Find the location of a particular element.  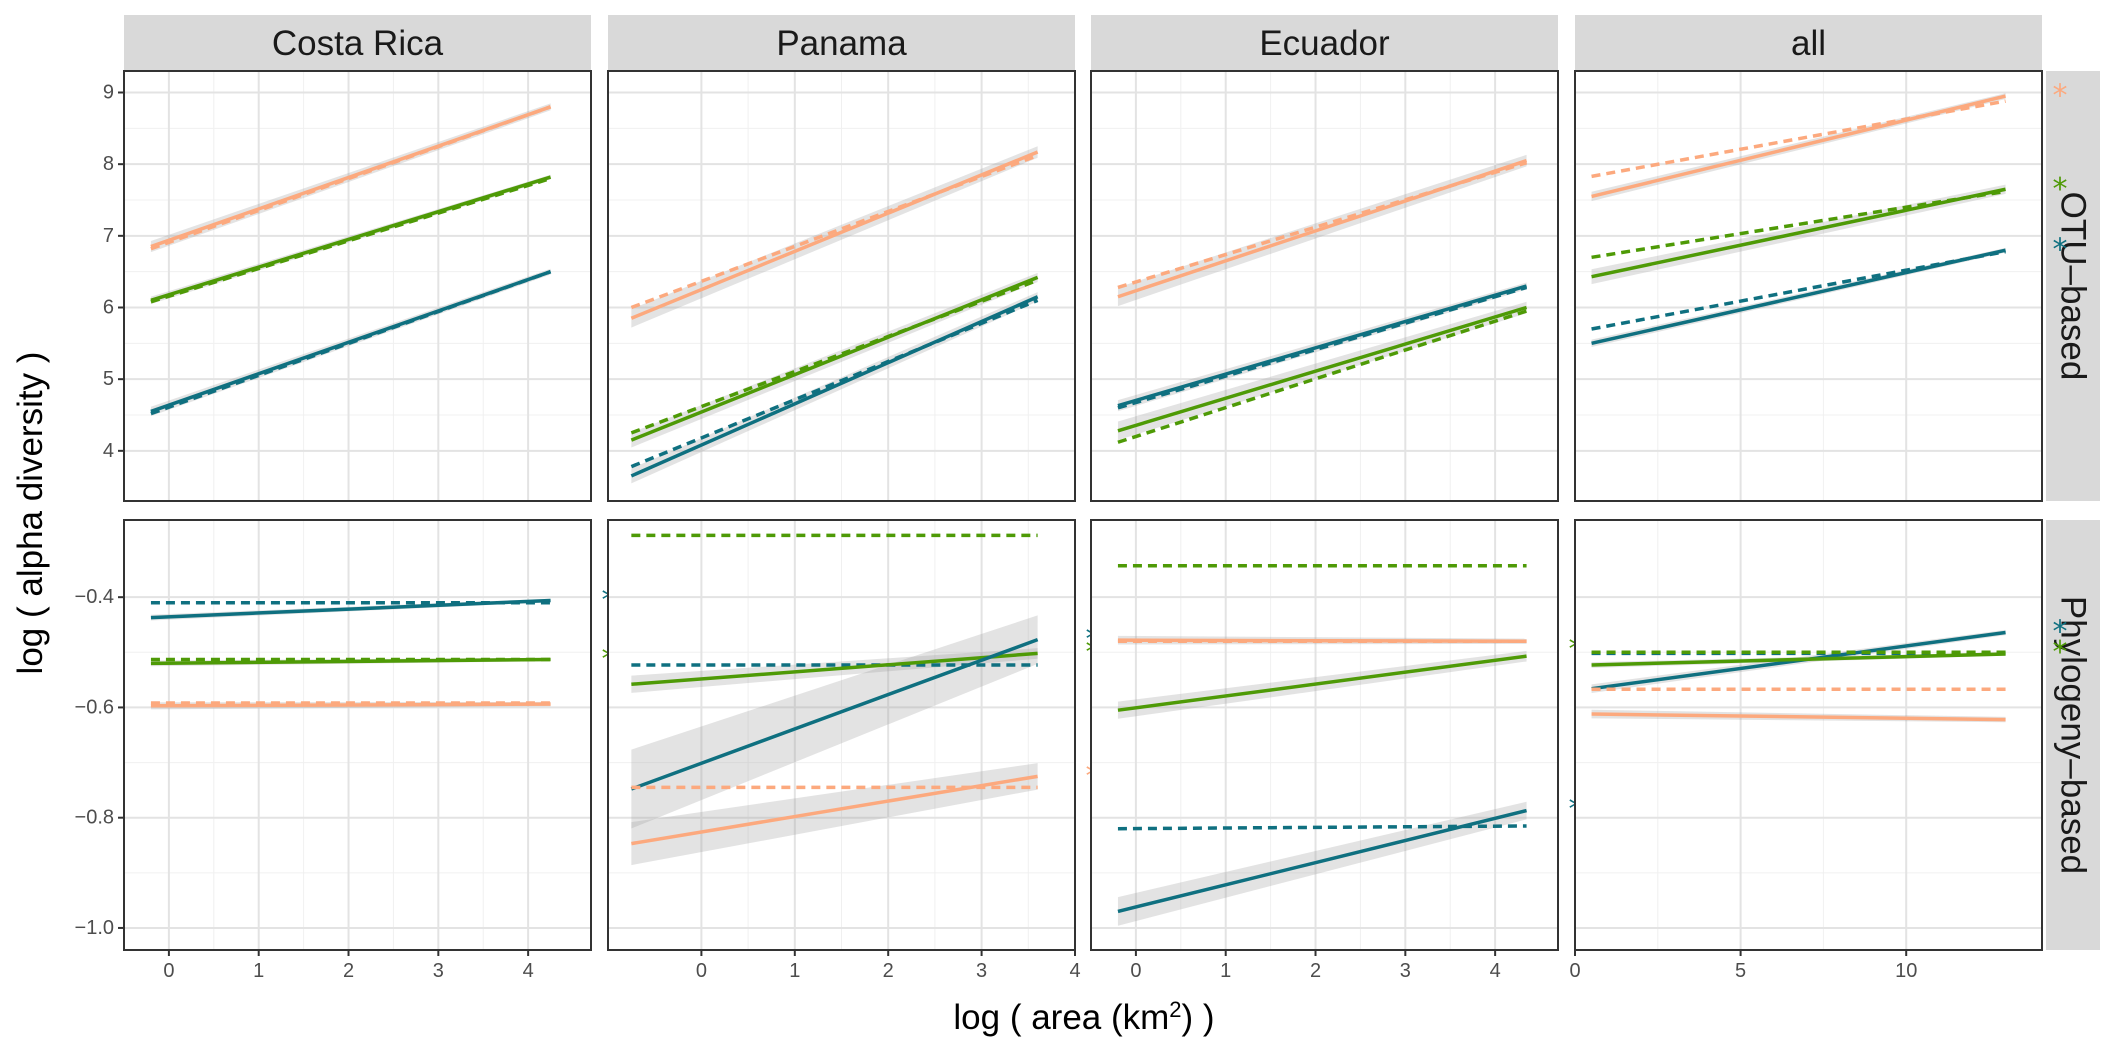

column-strip-label: Ecuador is located at coordinates (1324, 43).